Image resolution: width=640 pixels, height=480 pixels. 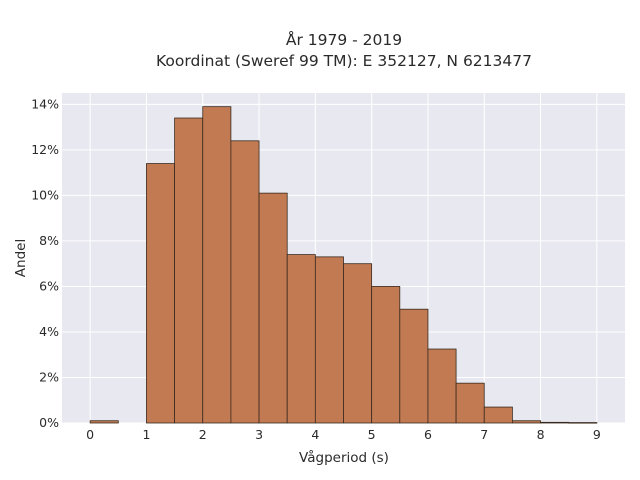 What do you see at coordinates (259, 434) in the screenshot?
I see `x-tick-label: 3` at bounding box center [259, 434].